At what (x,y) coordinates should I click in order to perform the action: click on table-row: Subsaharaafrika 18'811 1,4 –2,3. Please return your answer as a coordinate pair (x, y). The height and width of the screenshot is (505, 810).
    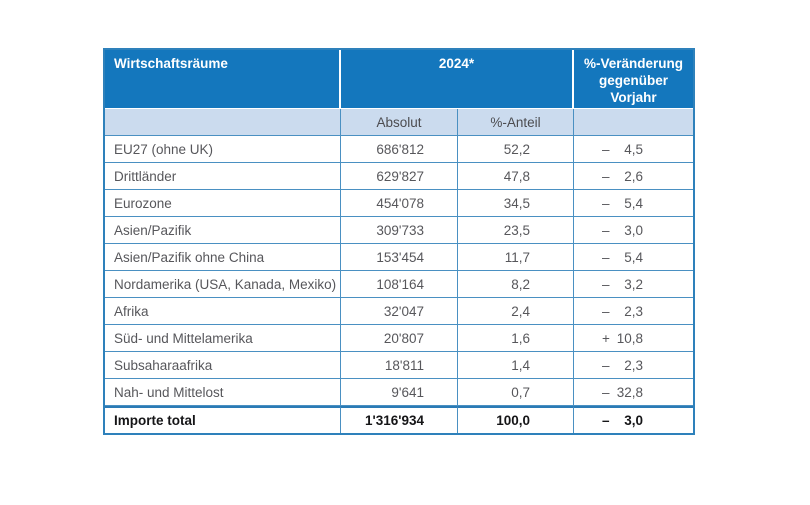
    Looking at the image, I should click on (399, 365).